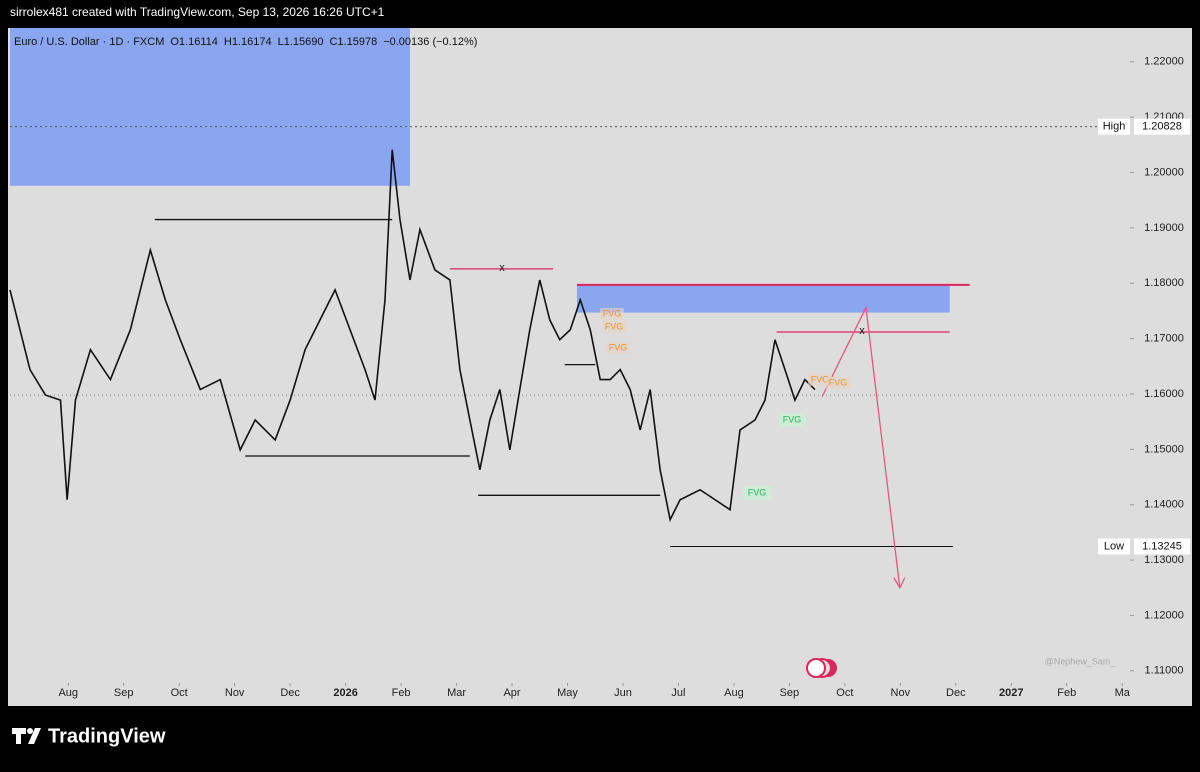 This screenshot has width=1200, height=772. What do you see at coordinates (1164, 560) in the screenshot?
I see `y-tick-label: 1.13000` at bounding box center [1164, 560].